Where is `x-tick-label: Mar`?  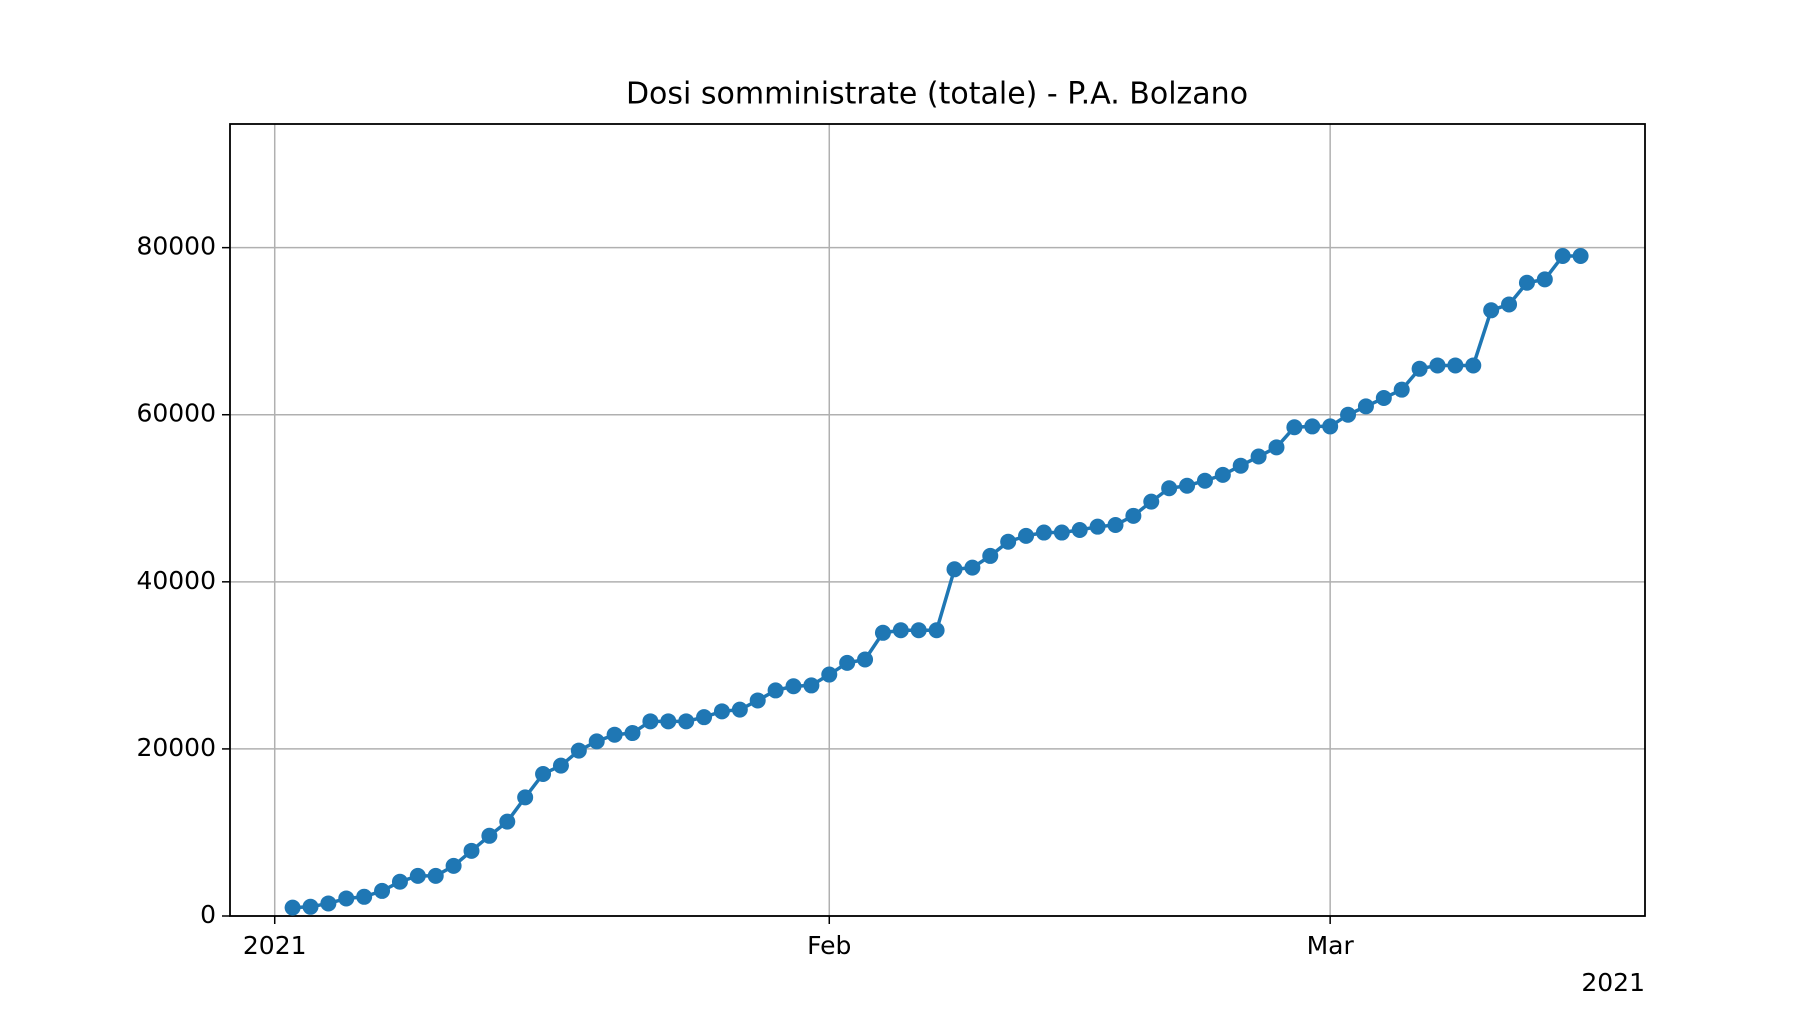 x-tick-label: Mar is located at coordinates (1331, 945).